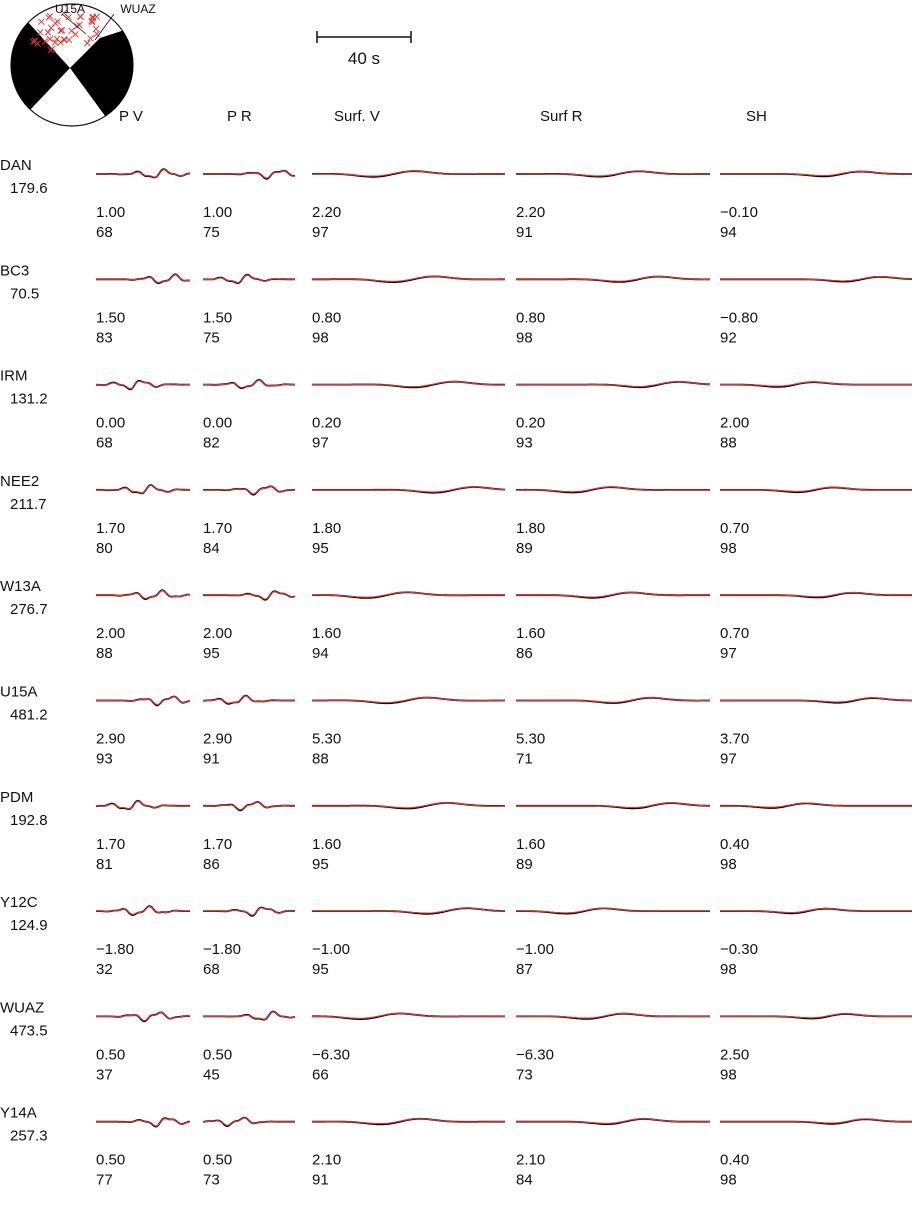 The height and width of the screenshot is (1217, 912). Describe the element at coordinates (739, 949) in the screenshot. I see `time-shift-value: −0.30` at that location.